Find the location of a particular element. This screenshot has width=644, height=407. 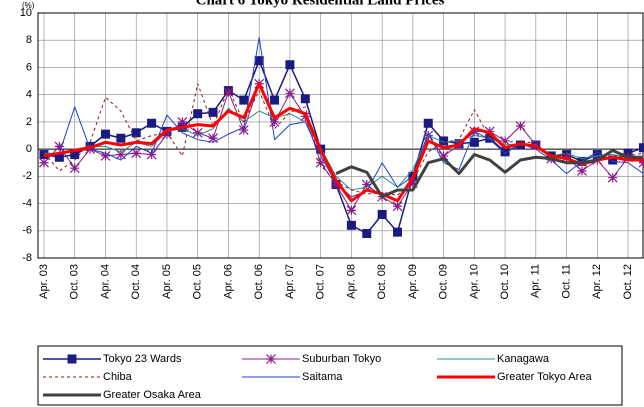

legend-label: Tokyo 23 Wards is located at coordinates (142, 359).